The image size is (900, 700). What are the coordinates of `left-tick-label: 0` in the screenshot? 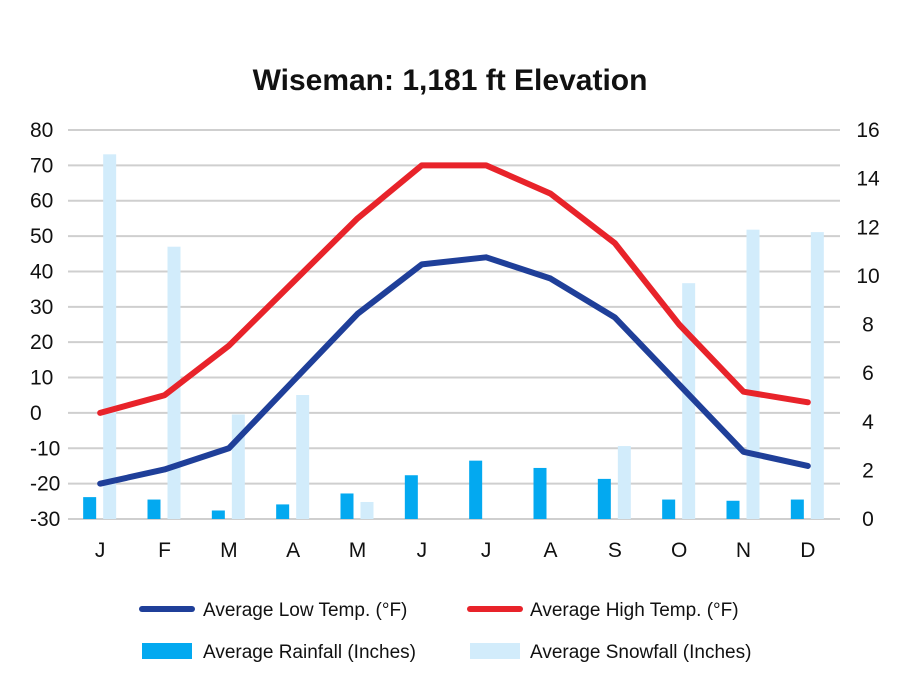 It's located at (36, 413).